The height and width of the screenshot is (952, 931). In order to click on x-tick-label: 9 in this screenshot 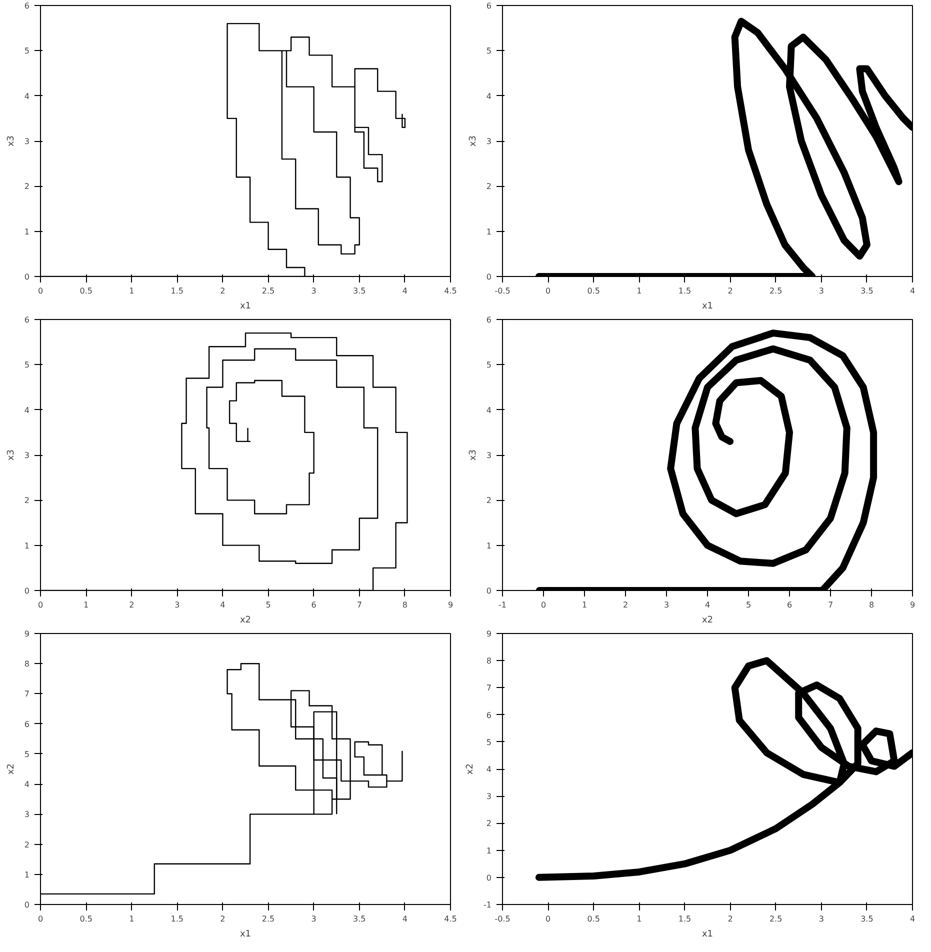, I will do `click(451, 605)`.